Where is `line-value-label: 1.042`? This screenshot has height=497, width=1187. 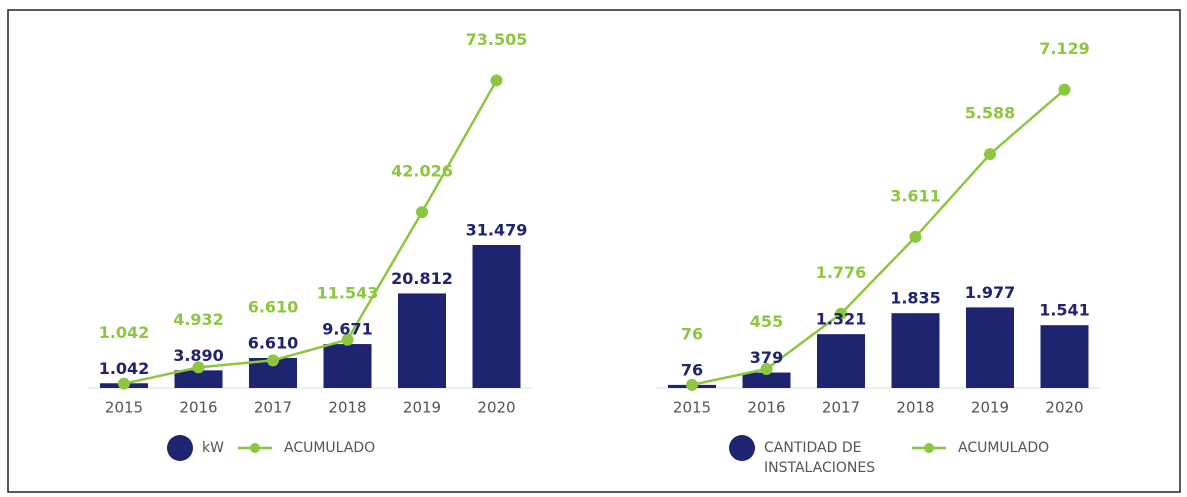 line-value-label: 1.042 is located at coordinates (124, 332).